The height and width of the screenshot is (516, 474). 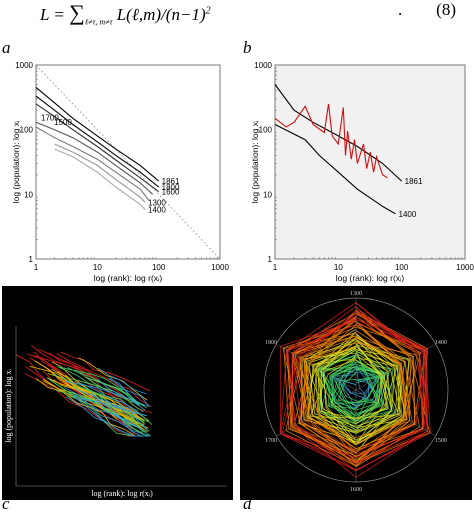 I want to click on radar-axis-label: 1500, so click(x=441, y=441).